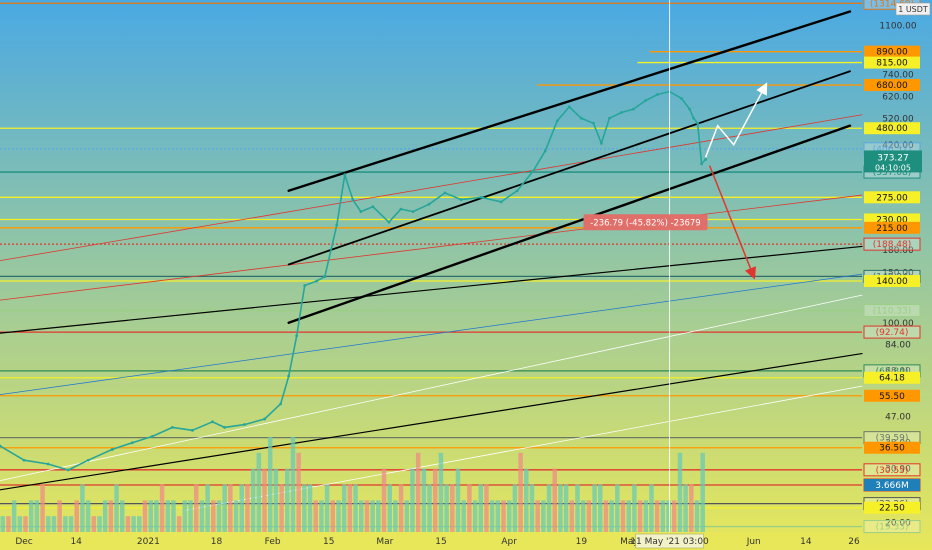  I want to click on level-price-label: 22.50, so click(892, 509).